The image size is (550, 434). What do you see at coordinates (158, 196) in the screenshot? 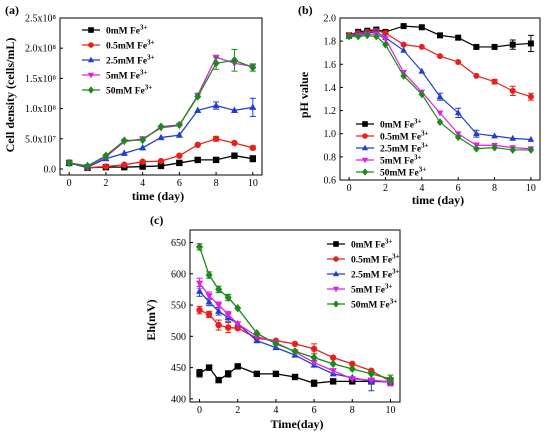
I see `panel-a-x-axis-title: time (day)` at bounding box center [158, 196].